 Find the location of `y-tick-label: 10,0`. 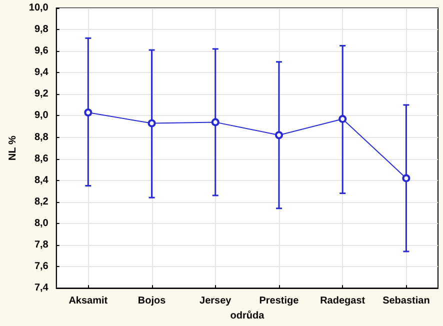

y-tick-label: 10,0 is located at coordinates (38, 8).